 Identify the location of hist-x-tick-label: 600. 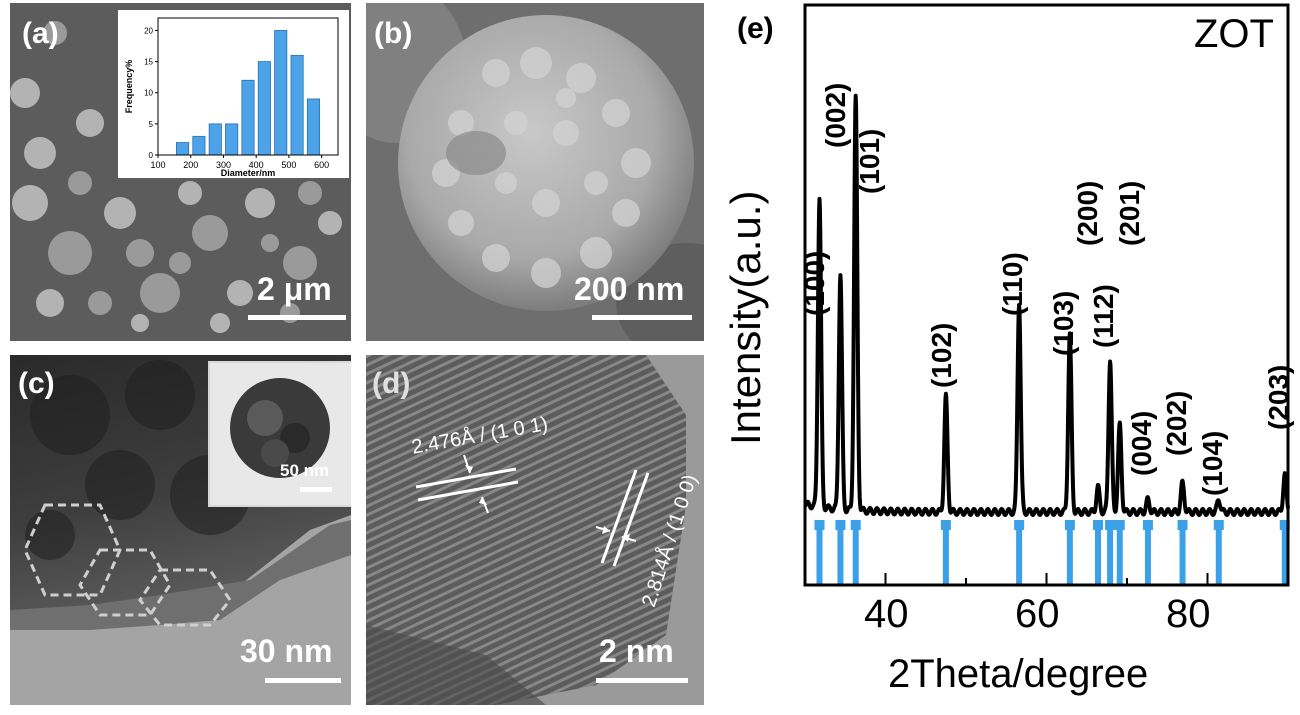
(321, 165).